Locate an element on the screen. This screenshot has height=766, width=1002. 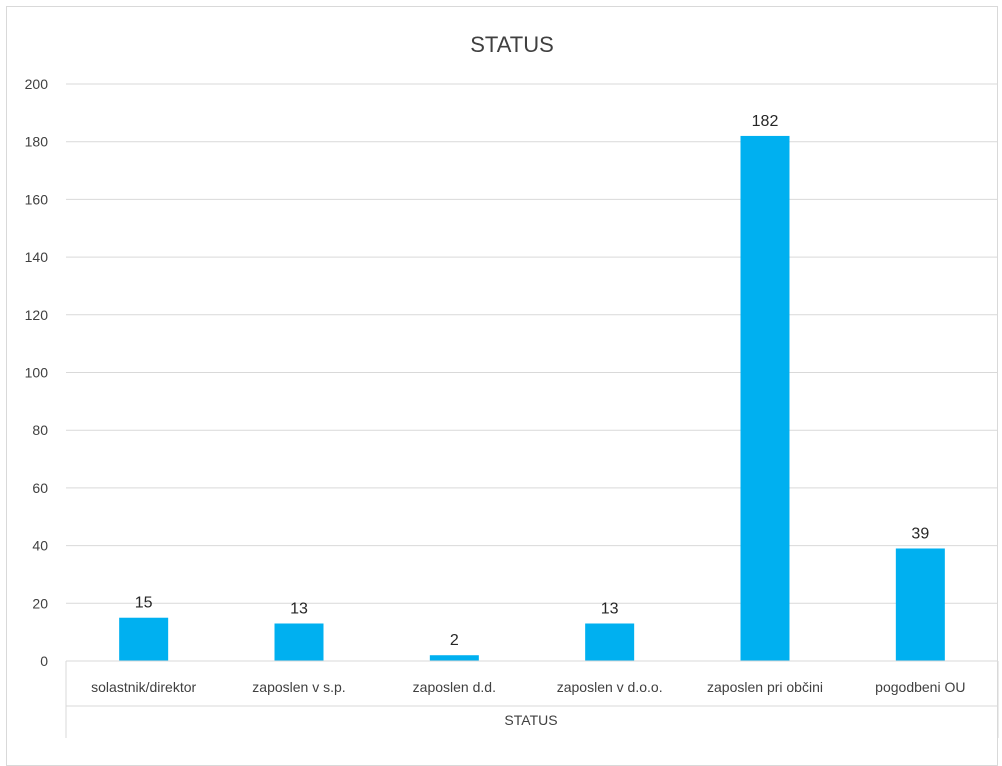
y-tick-label: 140 is located at coordinates (37, 257).